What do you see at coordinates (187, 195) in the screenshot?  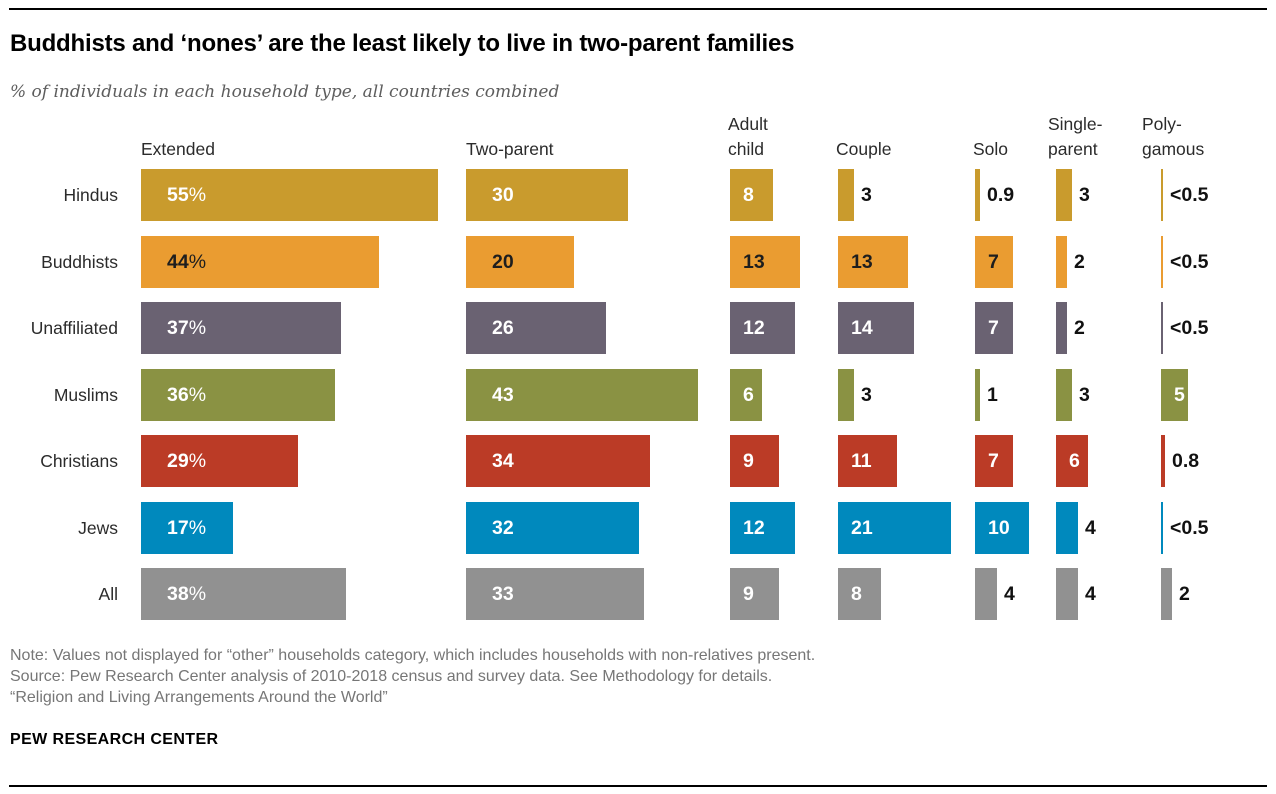 I see `bar-value-label: 55%` at bounding box center [187, 195].